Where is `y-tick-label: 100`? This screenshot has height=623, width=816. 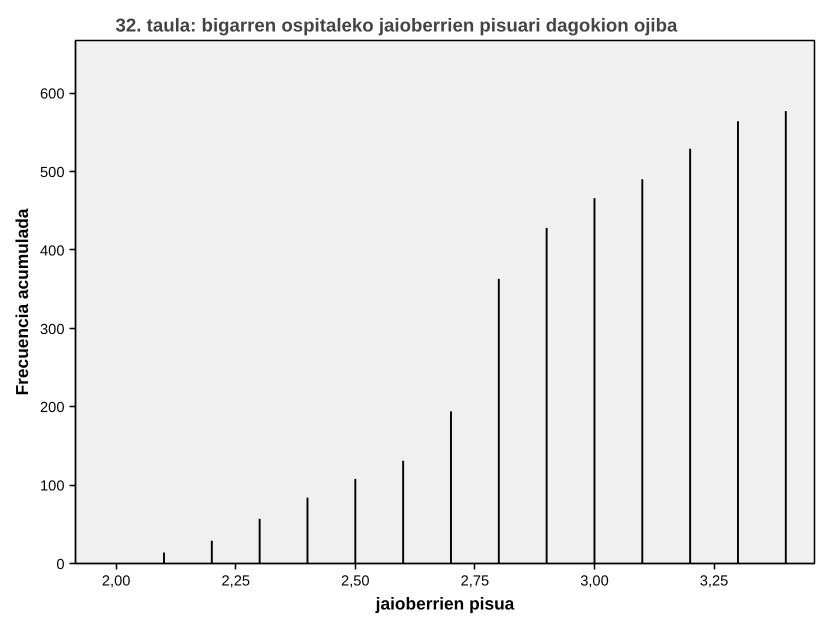 y-tick-label: 100 is located at coordinates (52, 486).